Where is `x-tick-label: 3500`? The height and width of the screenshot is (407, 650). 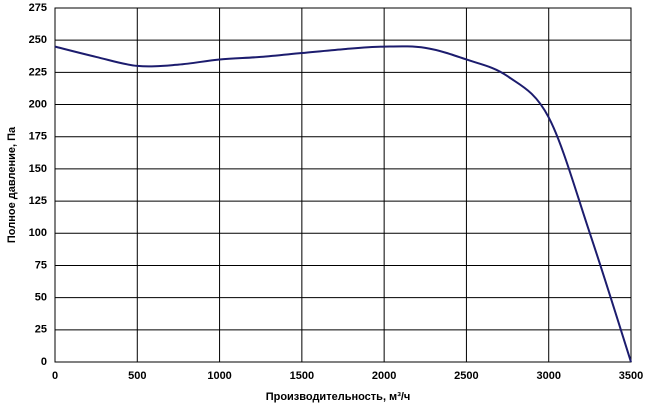 x-tick-label: 3500 is located at coordinates (631, 376).